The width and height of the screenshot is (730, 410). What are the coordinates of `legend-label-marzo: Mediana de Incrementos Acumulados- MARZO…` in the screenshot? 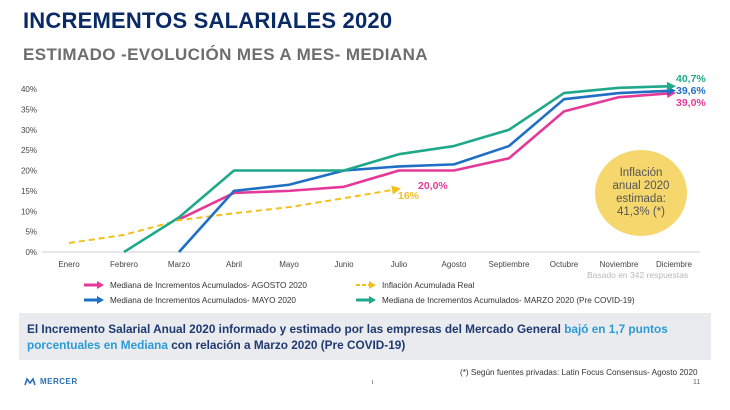 It's located at (508, 300).